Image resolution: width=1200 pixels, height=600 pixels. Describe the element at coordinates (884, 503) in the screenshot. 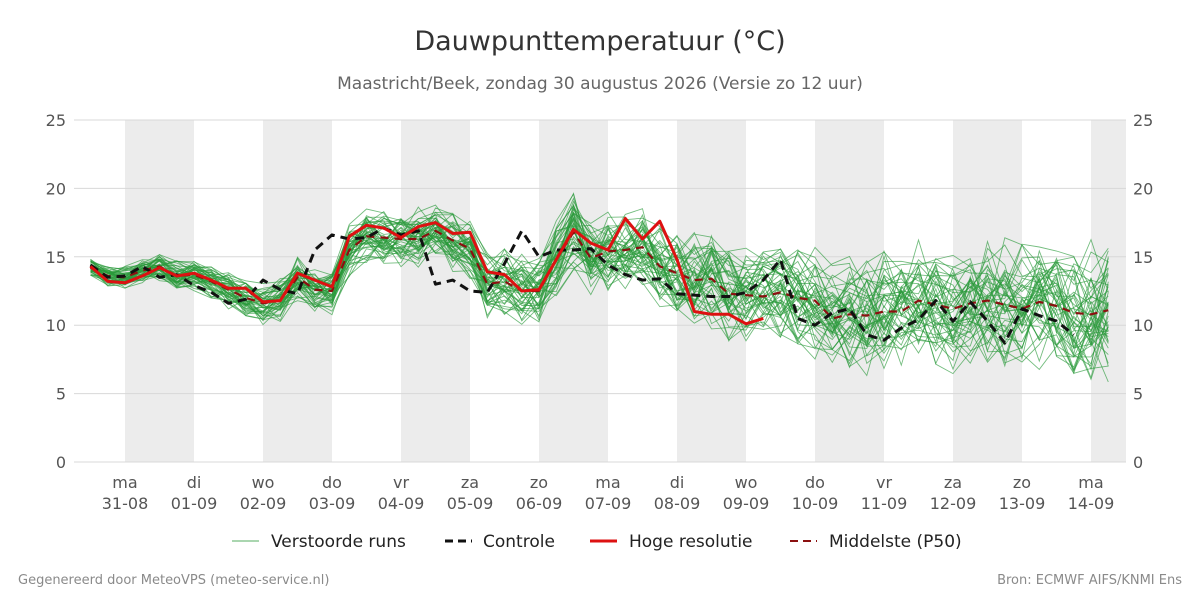

I see `x-tick-date: 11-09` at that location.